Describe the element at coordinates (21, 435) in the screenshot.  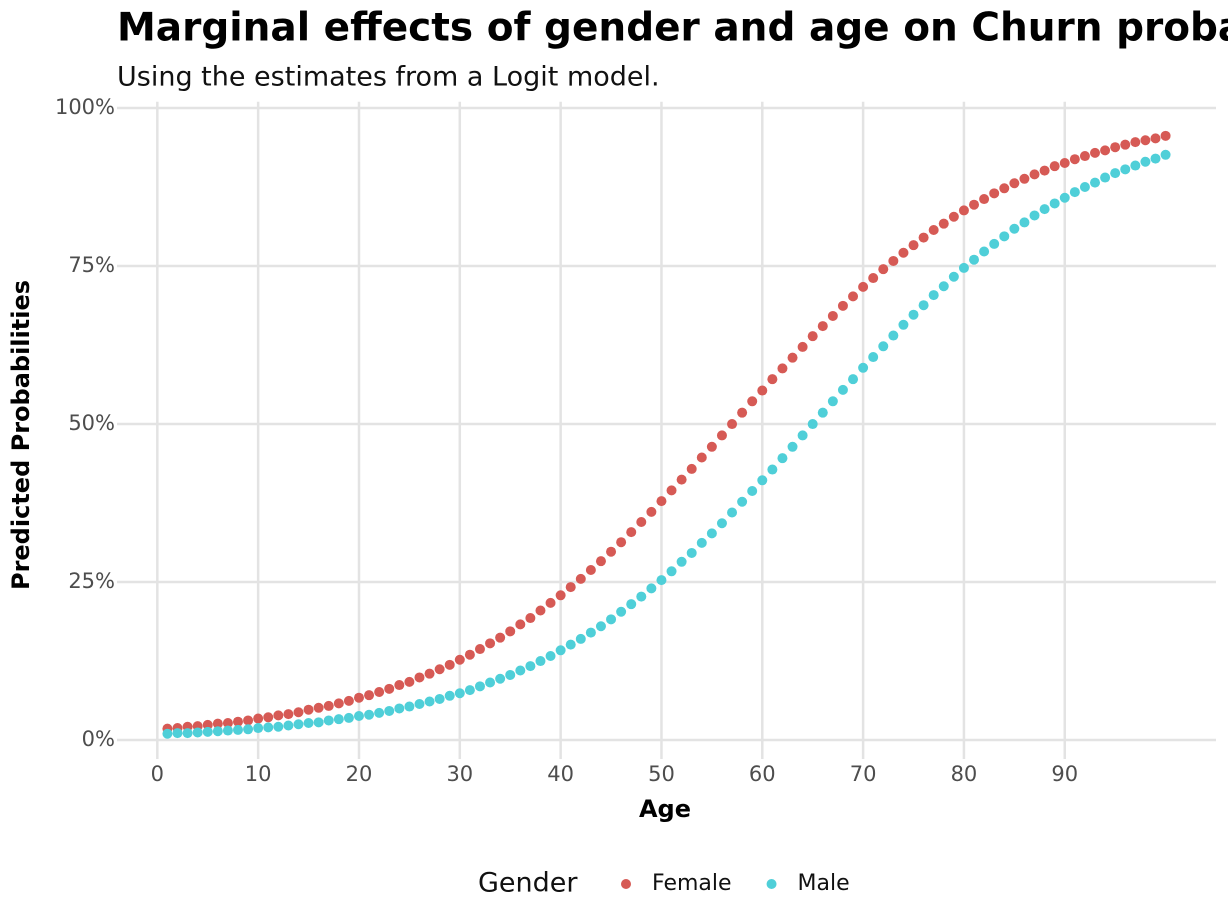
I see `y-axis-label: Predicted Probabilities` at that location.